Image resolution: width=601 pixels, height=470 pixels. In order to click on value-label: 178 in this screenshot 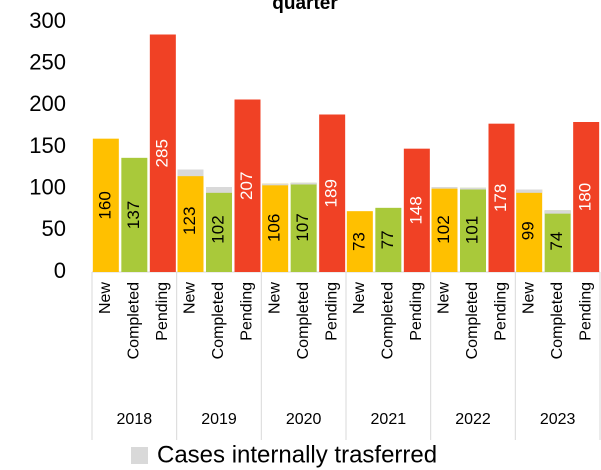, I will do `click(500, 198)`.